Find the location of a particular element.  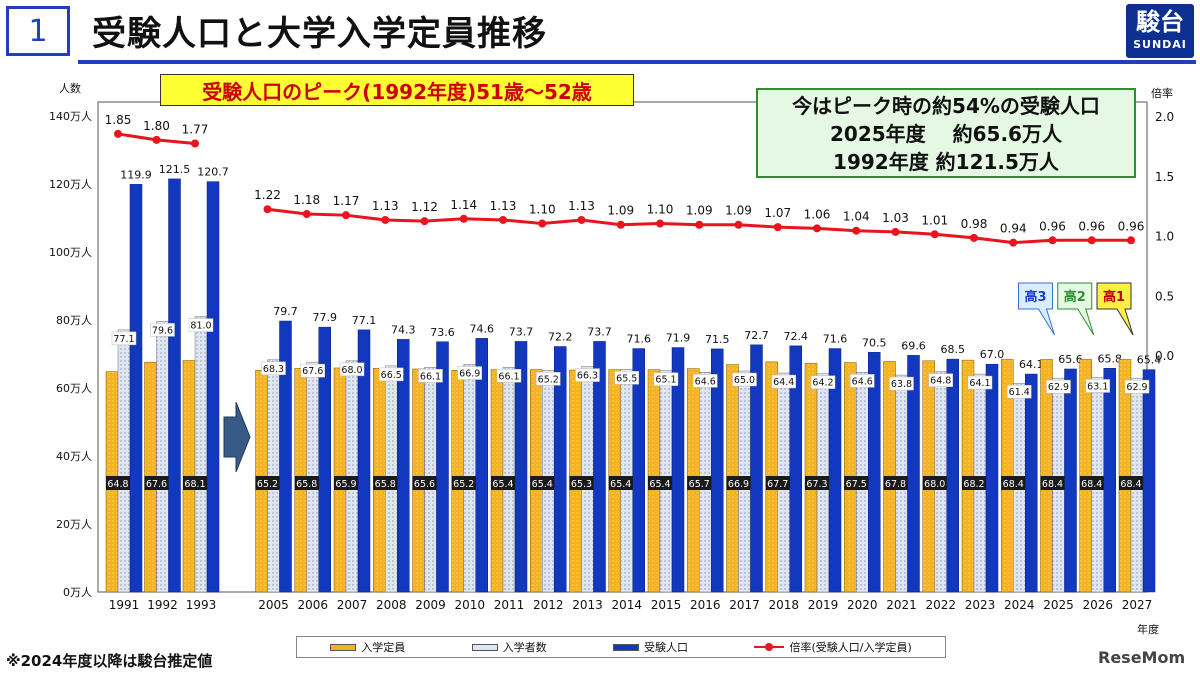

logo-sub-text: SUNDAI is located at coordinates (1160, 44).